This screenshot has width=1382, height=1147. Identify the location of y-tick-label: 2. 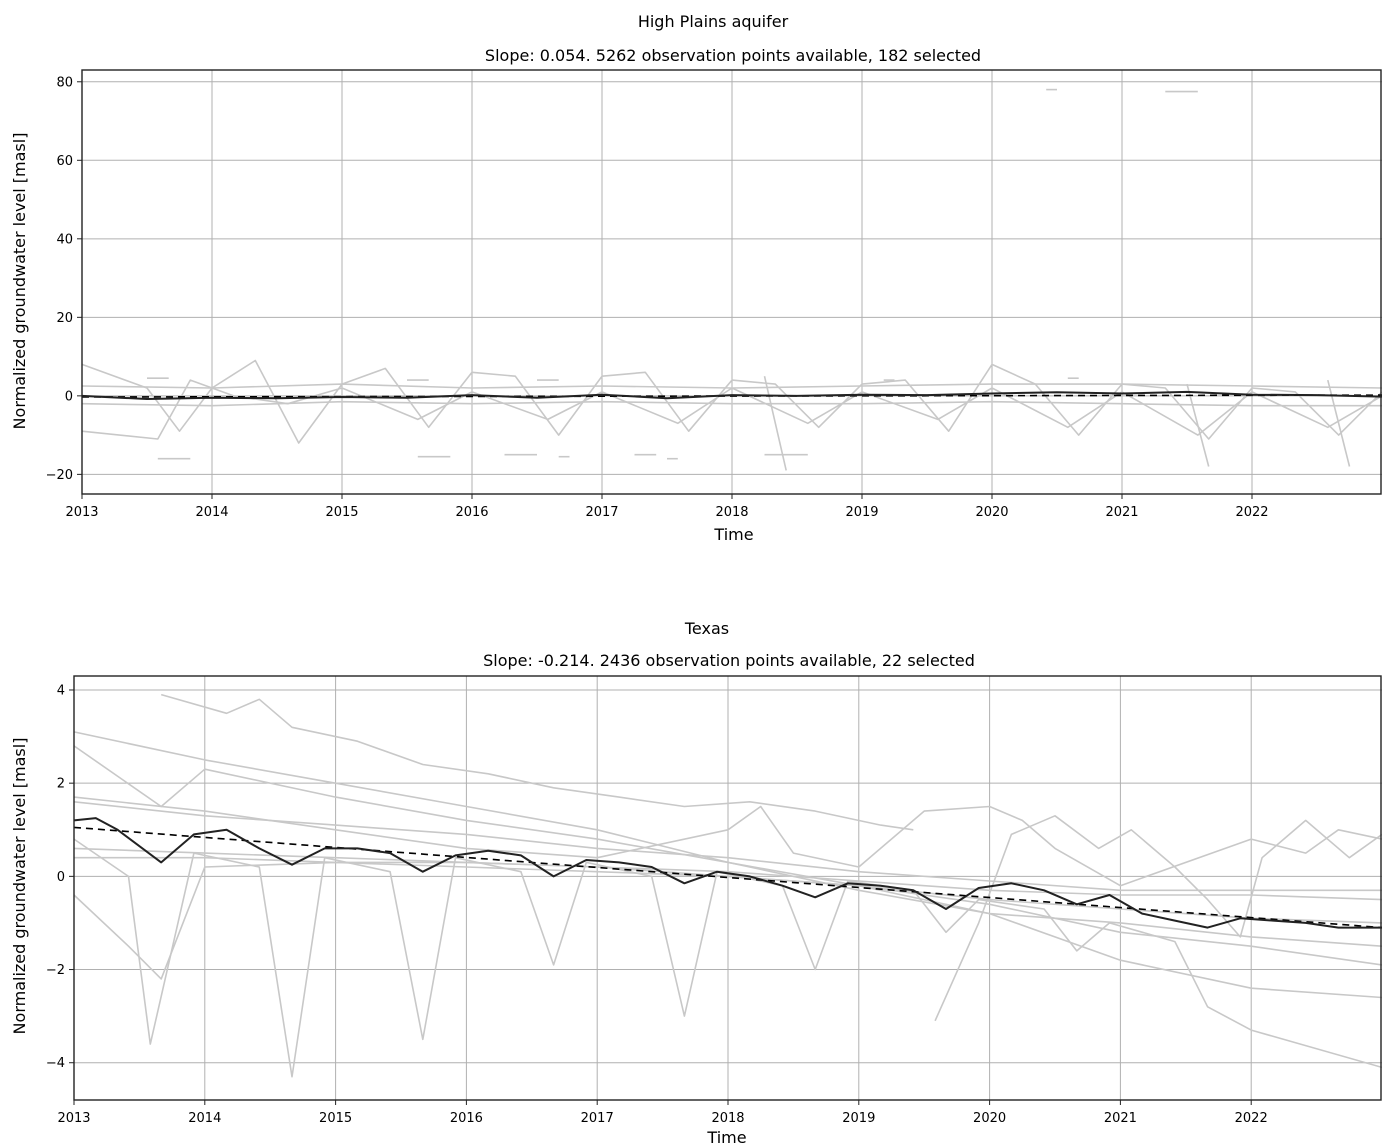
(61, 784).